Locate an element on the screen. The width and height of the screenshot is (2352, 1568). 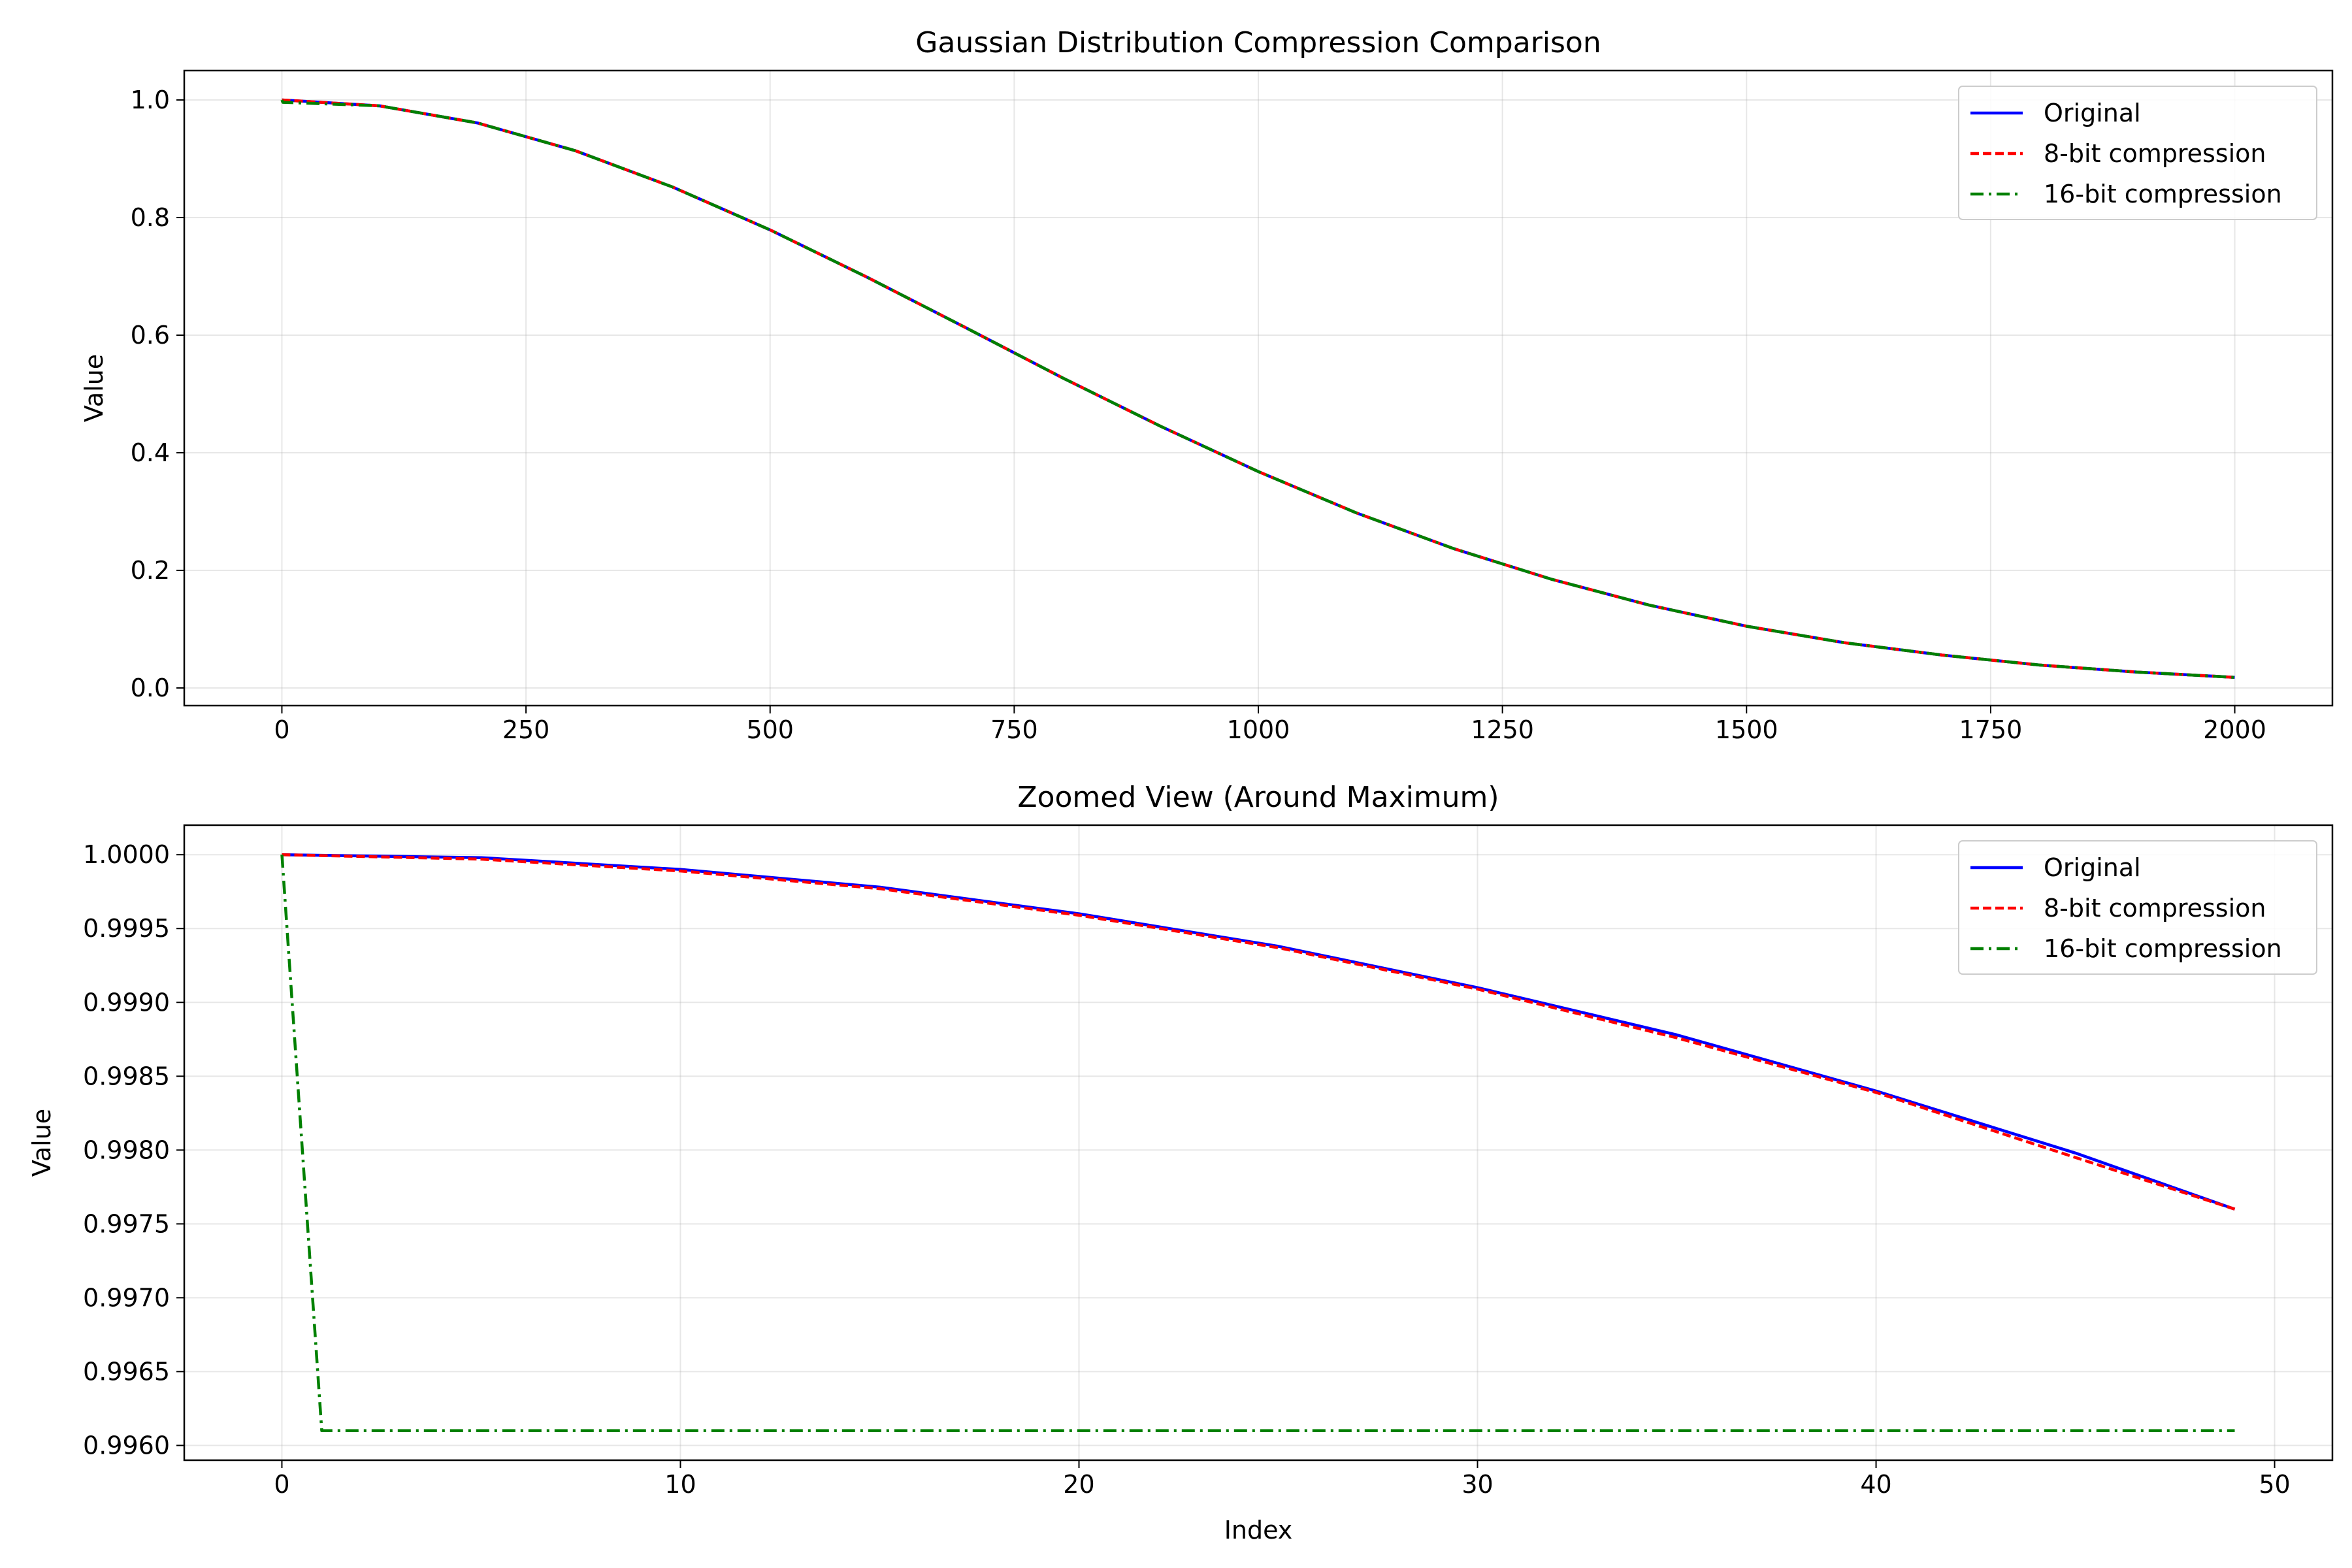
y-tick-label: 0.9985 is located at coordinates (126, 1076).